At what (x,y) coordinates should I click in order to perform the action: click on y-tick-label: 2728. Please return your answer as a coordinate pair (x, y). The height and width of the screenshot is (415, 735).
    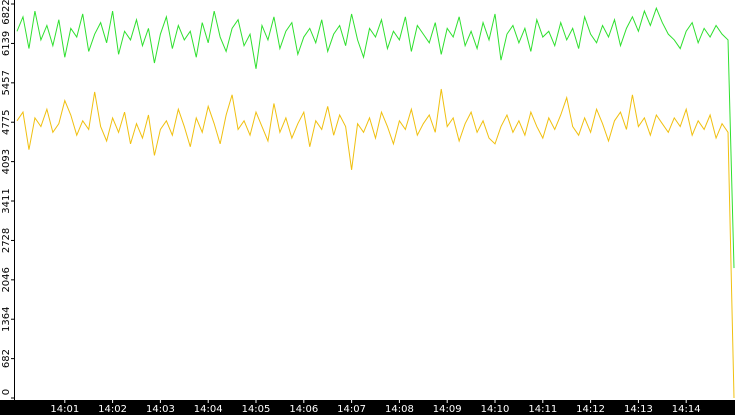
    Looking at the image, I should click on (6, 240).